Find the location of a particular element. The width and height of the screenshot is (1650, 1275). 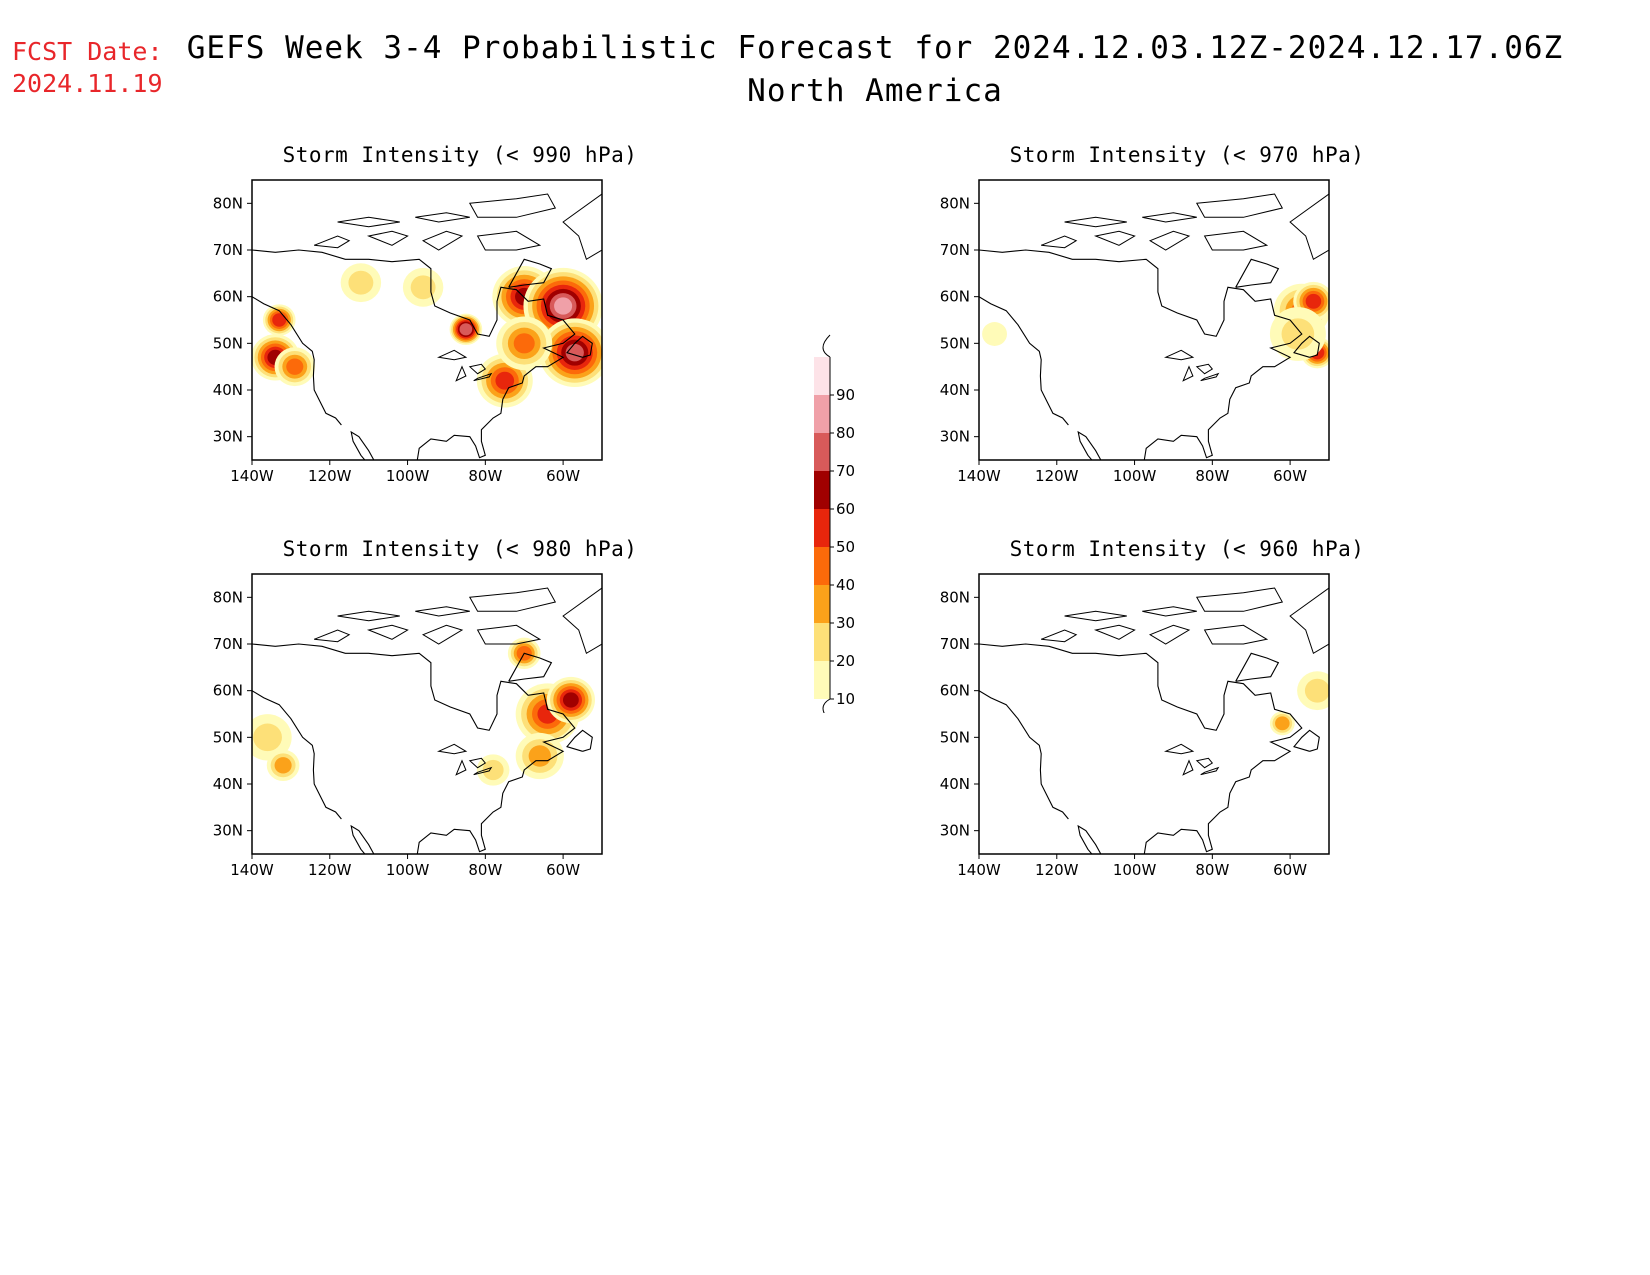

panel-title: Storm Intensity (< 990 hPa) is located at coordinates (460, 155).